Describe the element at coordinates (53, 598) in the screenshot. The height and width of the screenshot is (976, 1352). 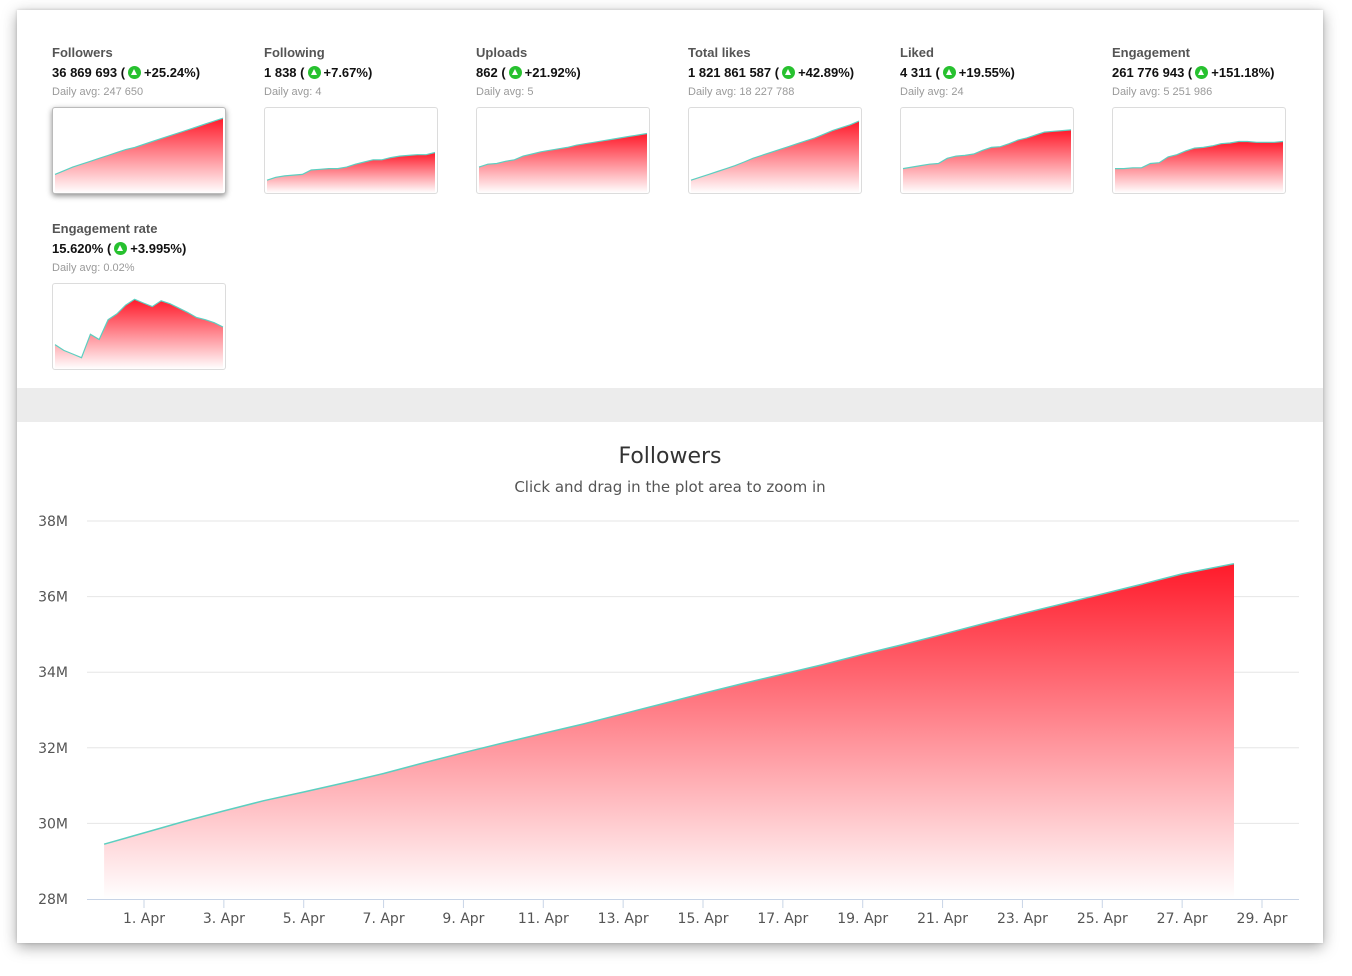
I see `y-tick-label: 36M` at that location.